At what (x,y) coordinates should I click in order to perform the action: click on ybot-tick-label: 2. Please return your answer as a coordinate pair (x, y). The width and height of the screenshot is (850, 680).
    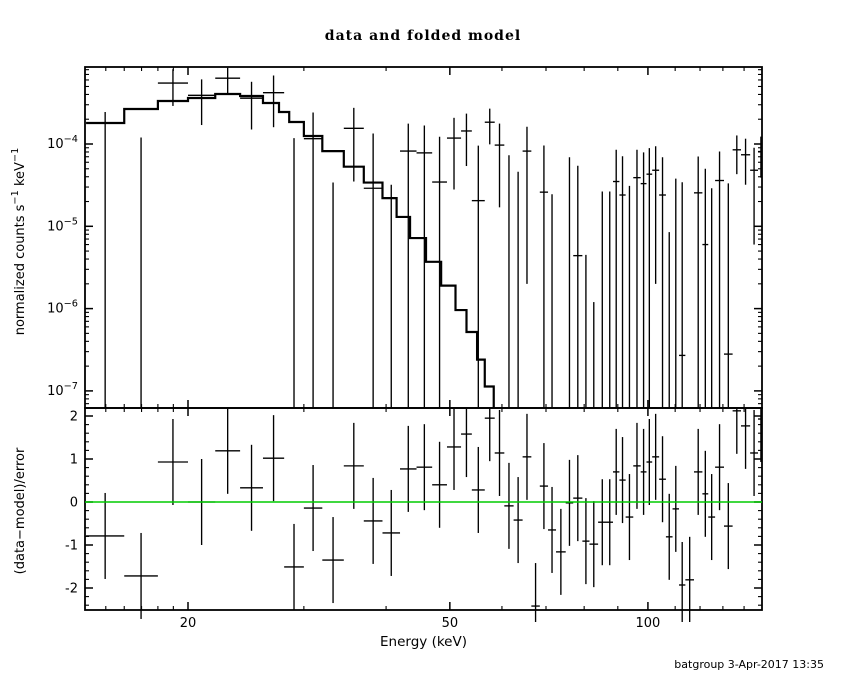
    Looking at the image, I should click on (74, 417).